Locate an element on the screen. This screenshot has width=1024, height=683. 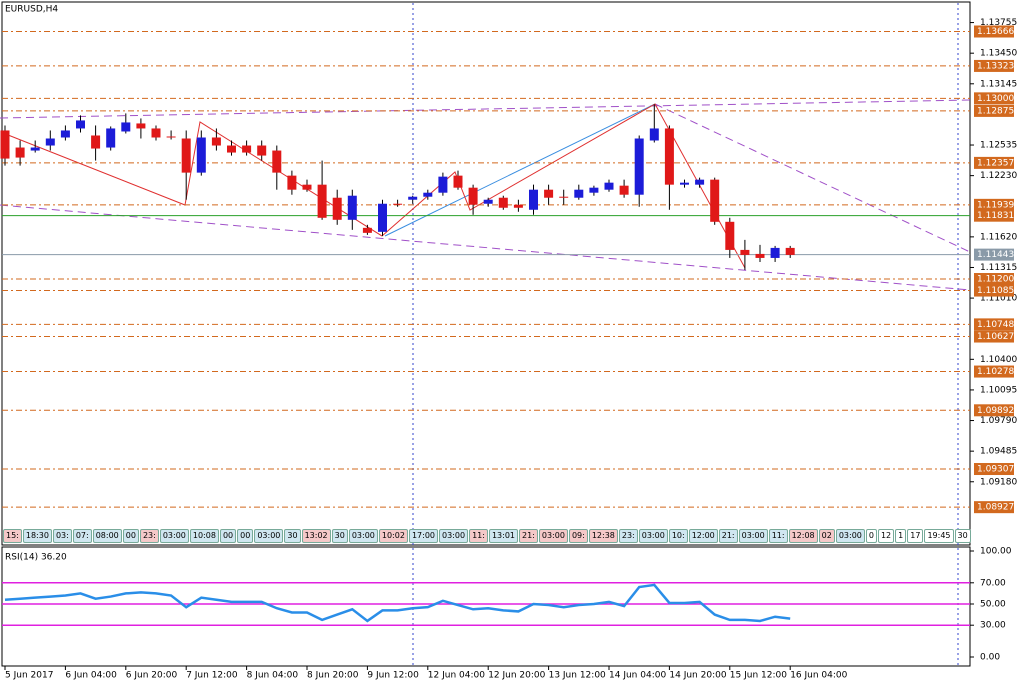
y-tick-label: 1.12230 is located at coordinates (998, 176).